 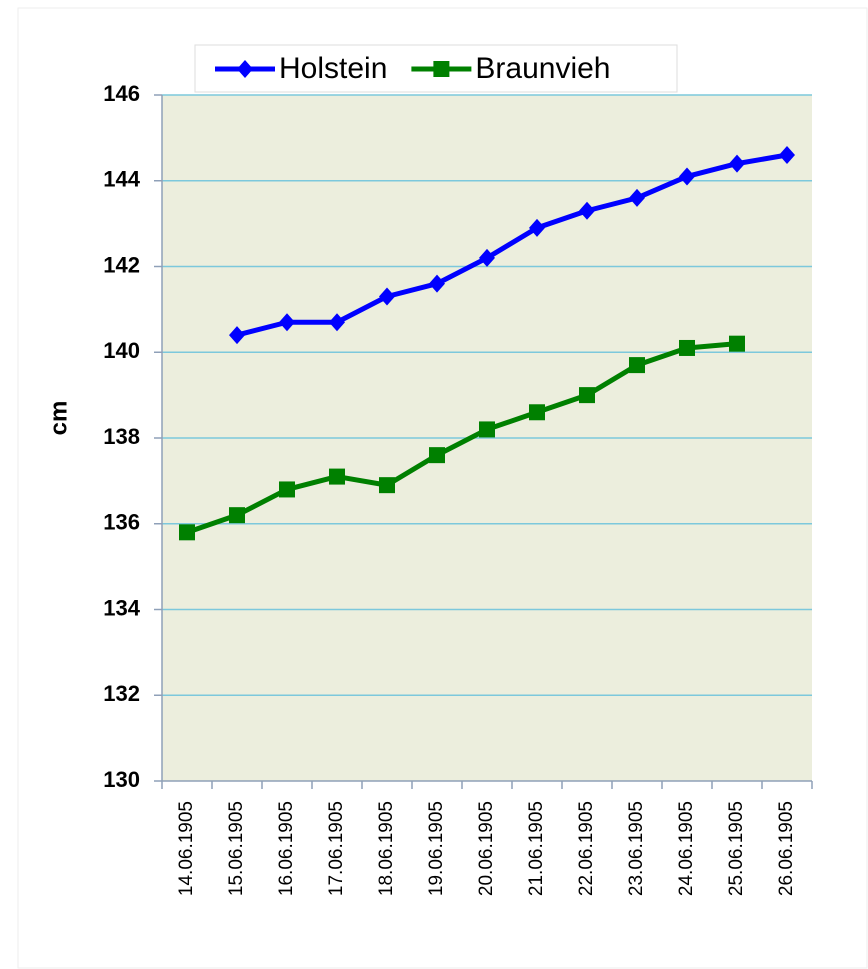 I want to click on x-tick-label: 19.06.1905, so click(x=436, y=848).